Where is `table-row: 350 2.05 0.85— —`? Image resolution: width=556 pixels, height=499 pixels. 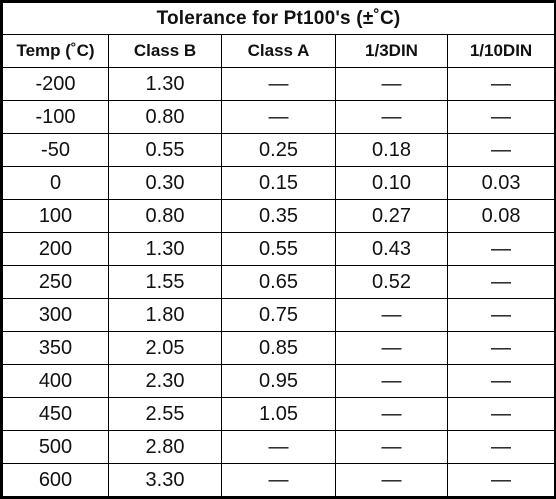 table-row: 350 2.05 0.85— — is located at coordinates (279, 348).